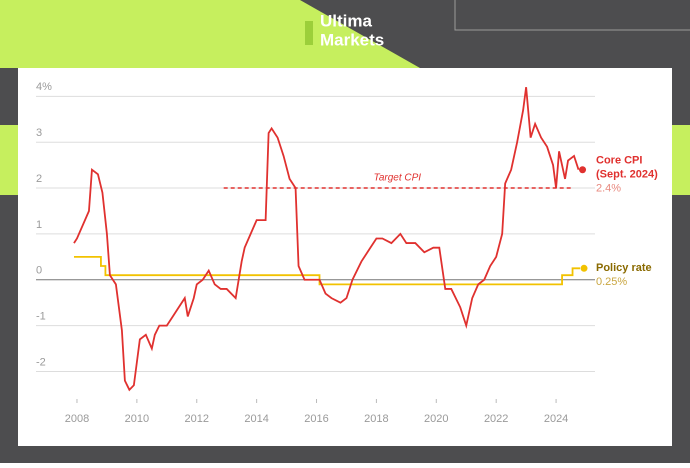 This screenshot has width=690, height=468. I want to click on y-tick-label: -1, so click(41, 317).